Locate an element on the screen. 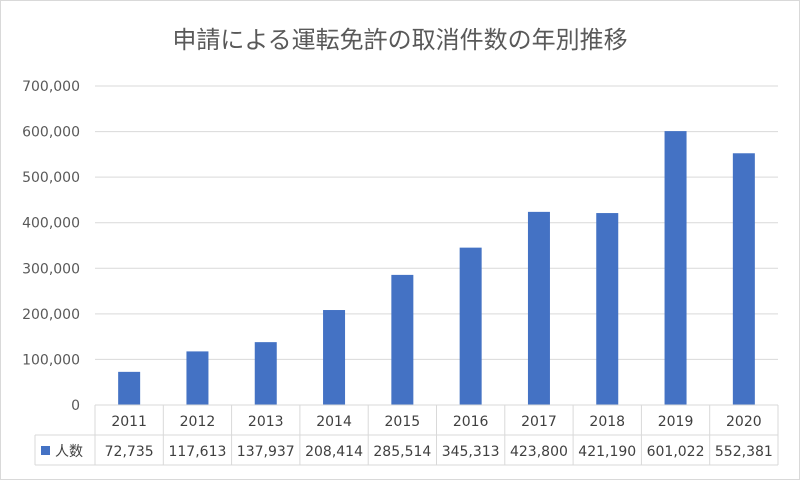 The width and height of the screenshot is (800, 484). bar-2020 is located at coordinates (743, 279).